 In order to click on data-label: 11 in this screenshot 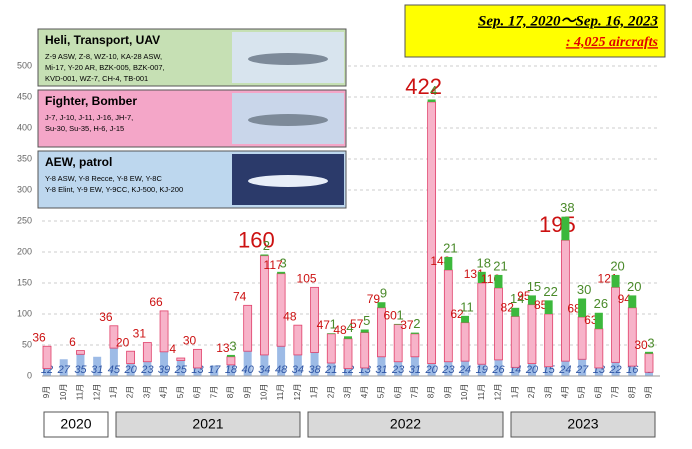, I will do `click(467, 306)`.